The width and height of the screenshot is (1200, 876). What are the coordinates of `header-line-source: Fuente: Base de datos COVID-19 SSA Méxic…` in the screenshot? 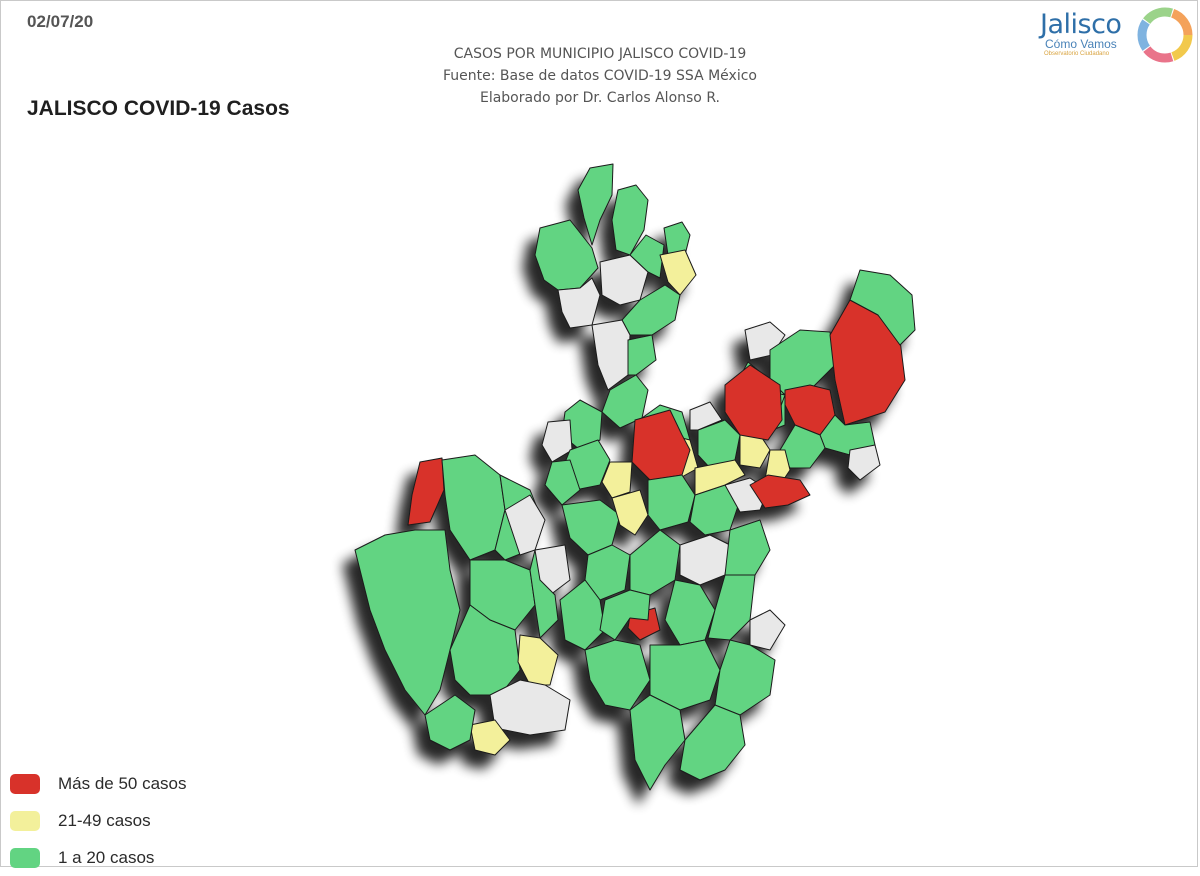 It's located at (600, 76).